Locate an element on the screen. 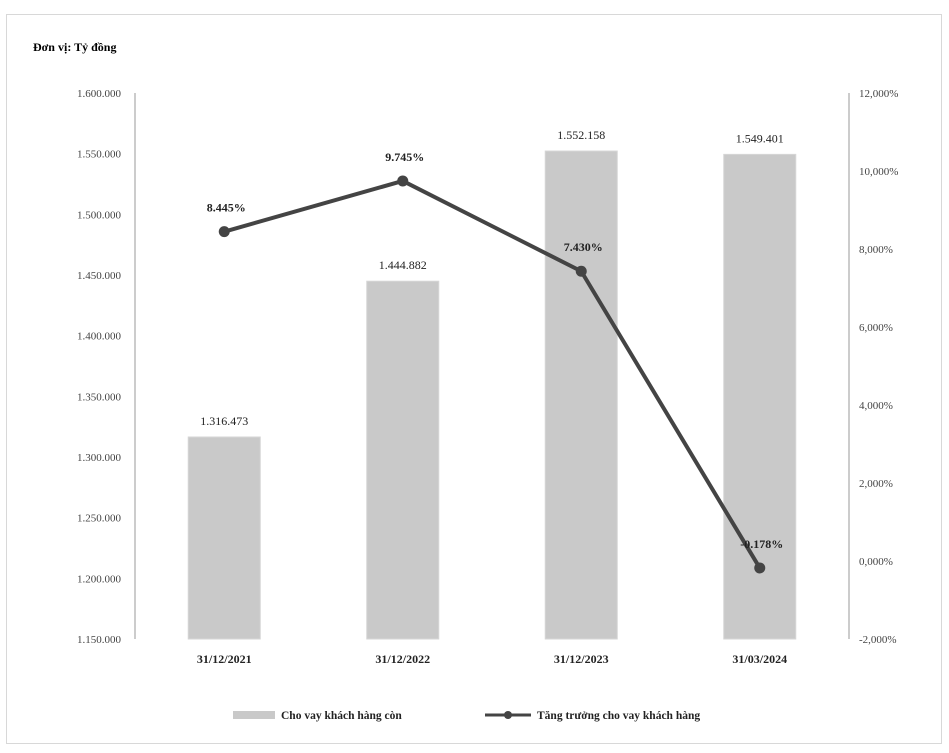 The image size is (949, 753). bar-value-label: 1.316.473 is located at coordinates (224, 421).